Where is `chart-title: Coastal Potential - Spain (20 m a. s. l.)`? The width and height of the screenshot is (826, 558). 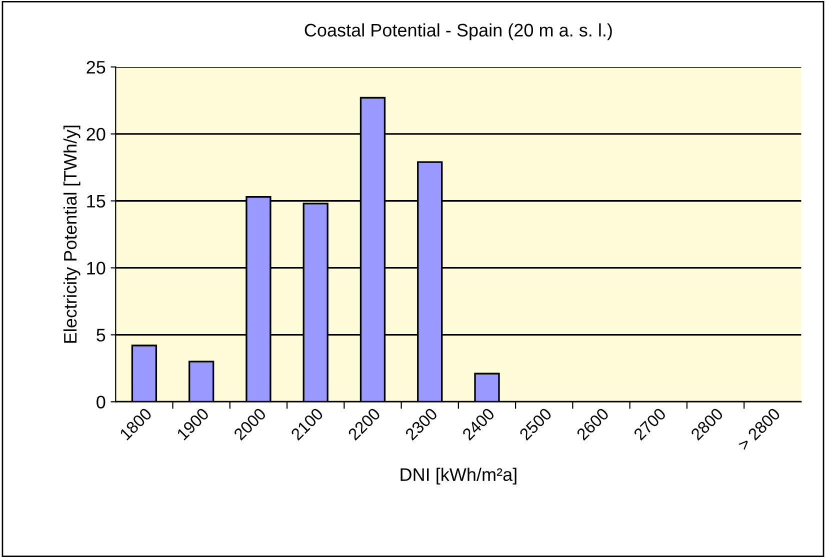
chart-title: Coastal Potential - Spain (20 m a. s. l.) is located at coordinates (458, 31).